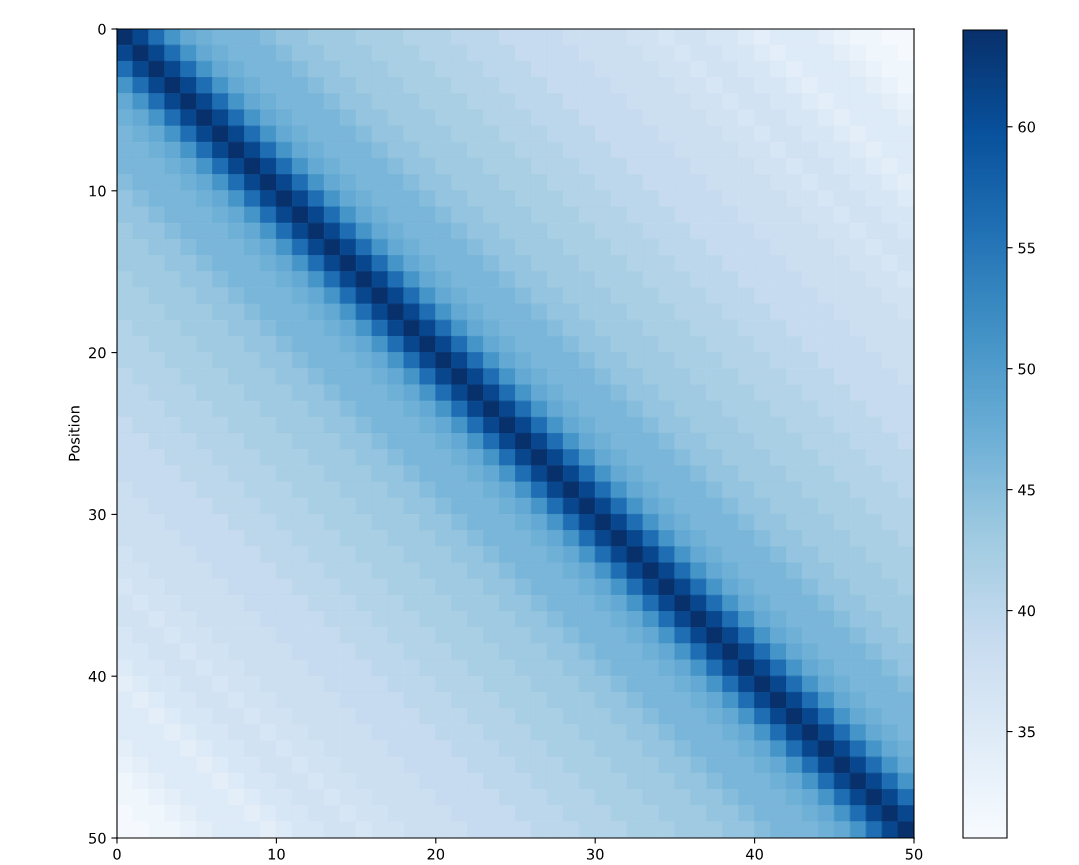 This screenshot has height=865, width=1079. What do you see at coordinates (754, 854) in the screenshot?
I see `x-tick-label: 40` at bounding box center [754, 854].